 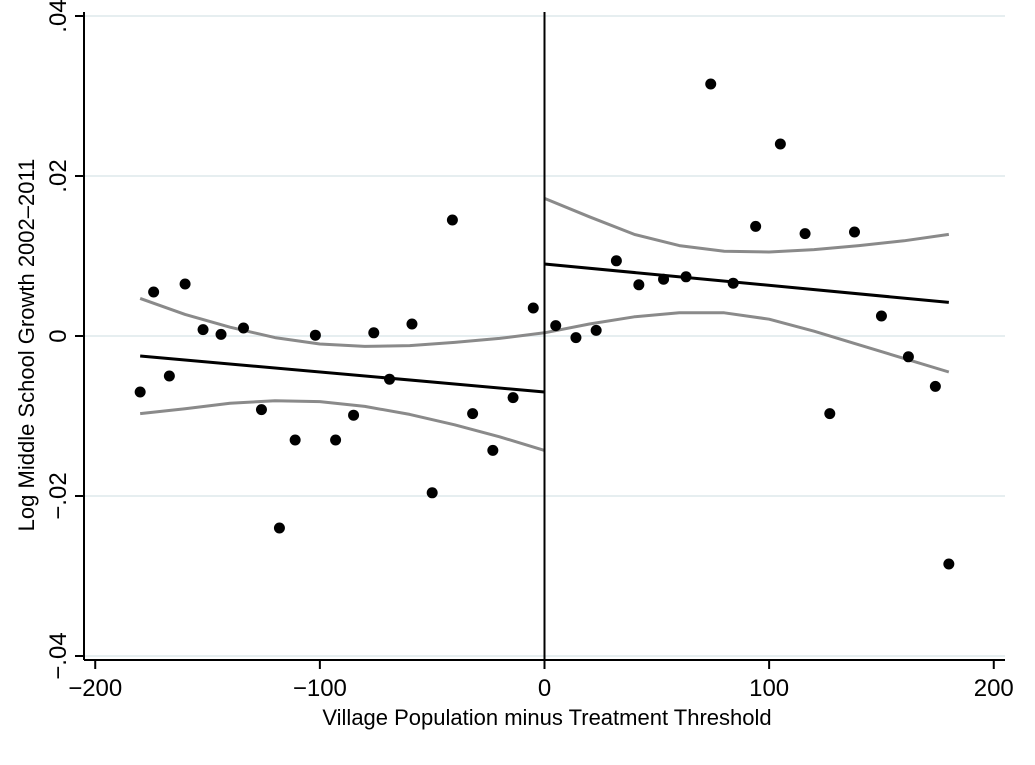 What do you see at coordinates (58, 495) in the screenshot?
I see `y-tick-label: −.02` at bounding box center [58, 495].